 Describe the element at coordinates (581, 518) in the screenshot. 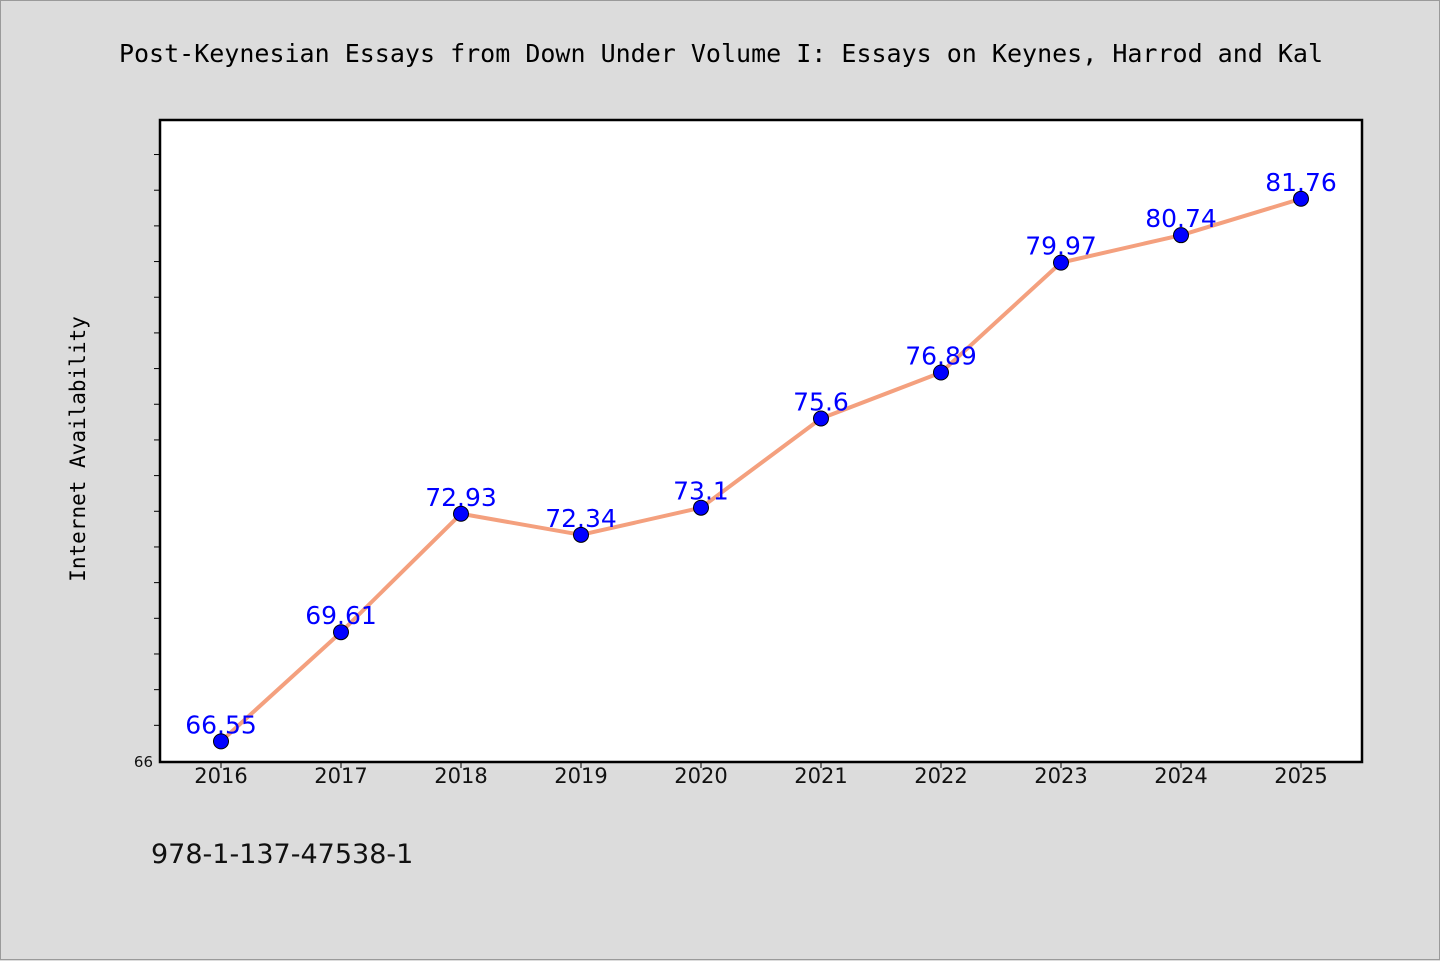

I see `data-label: 72.34` at that location.